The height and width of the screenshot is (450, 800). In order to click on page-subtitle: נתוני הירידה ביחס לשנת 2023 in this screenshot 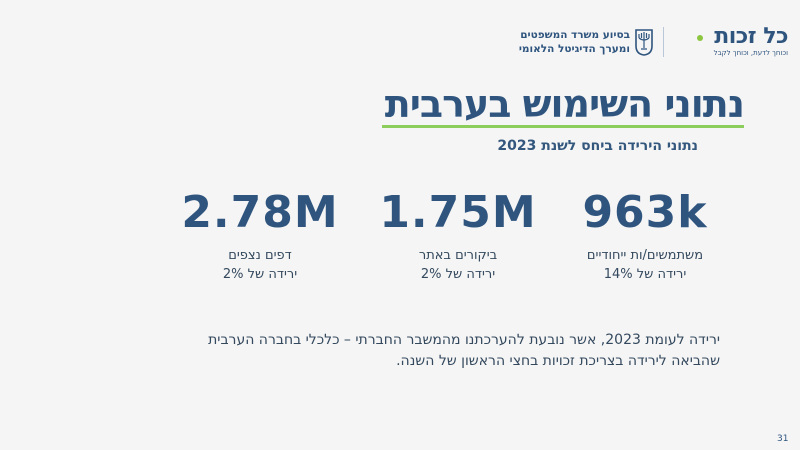, I will do `click(597, 146)`.